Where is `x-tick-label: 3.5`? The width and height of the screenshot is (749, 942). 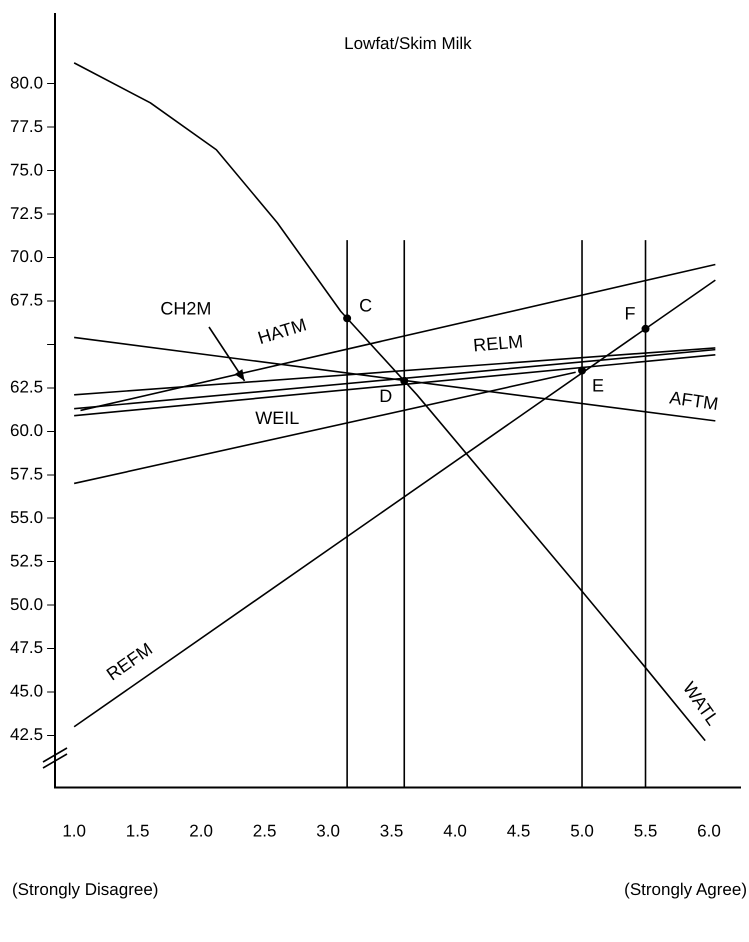
x-tick-label: 3.5 is located at coordinates (392, 830).